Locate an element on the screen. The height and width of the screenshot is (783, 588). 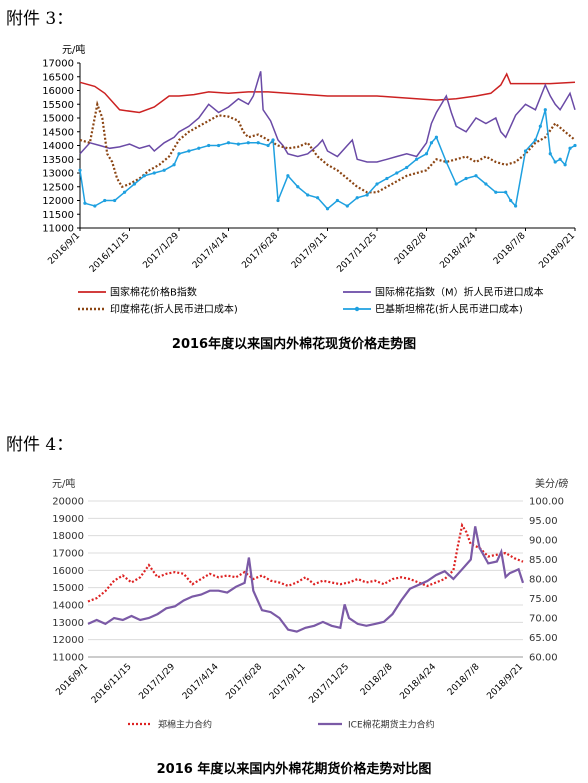
x-tick-label: 2017/11/25 is located at coordinates (329, 684).